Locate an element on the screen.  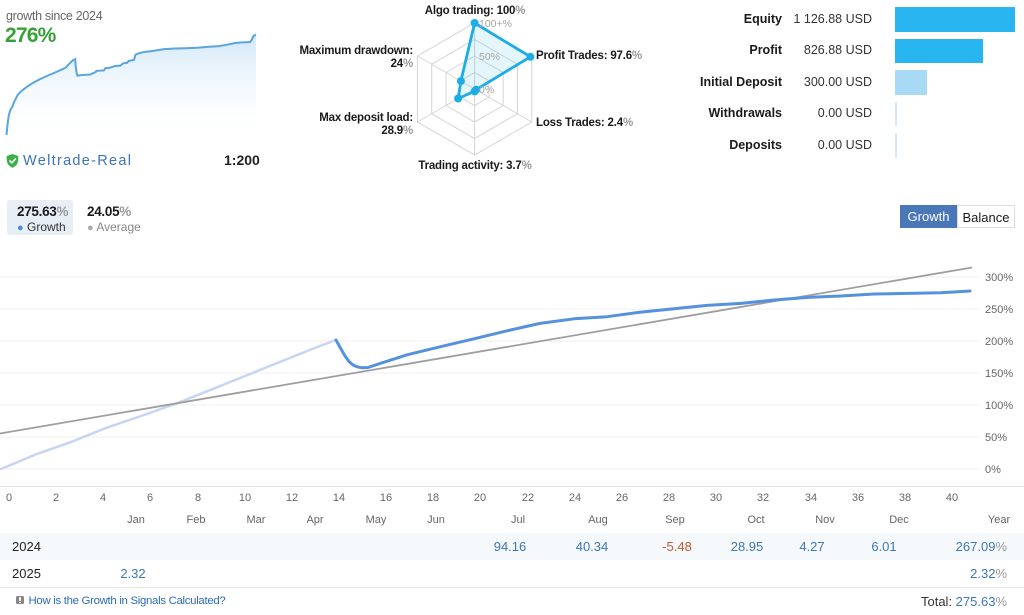
svg-text: 250% is located at coordinates (999, 310).